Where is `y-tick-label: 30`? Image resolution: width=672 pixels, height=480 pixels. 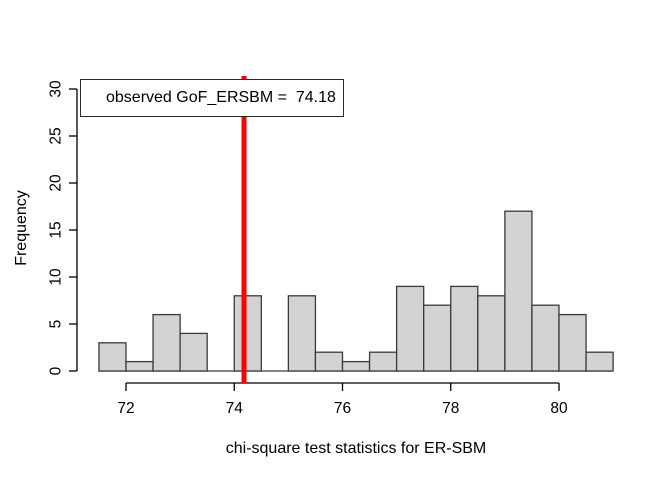 y-tick-label: 30 is located at coordinates (56, 89).